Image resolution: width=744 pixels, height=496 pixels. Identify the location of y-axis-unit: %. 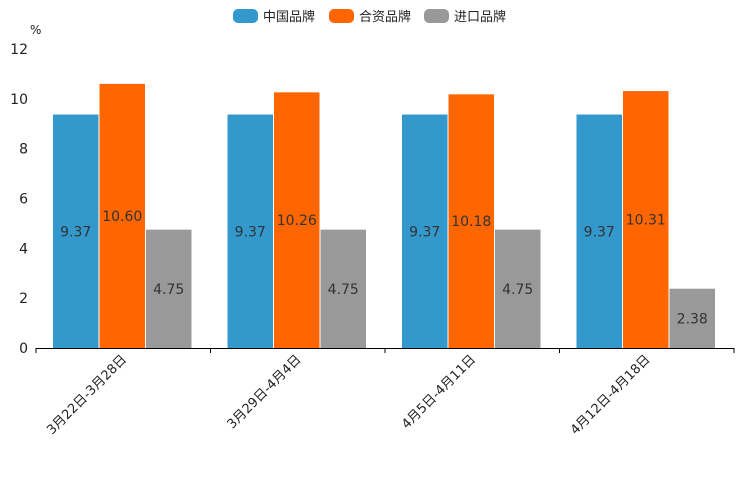
(35, 30).